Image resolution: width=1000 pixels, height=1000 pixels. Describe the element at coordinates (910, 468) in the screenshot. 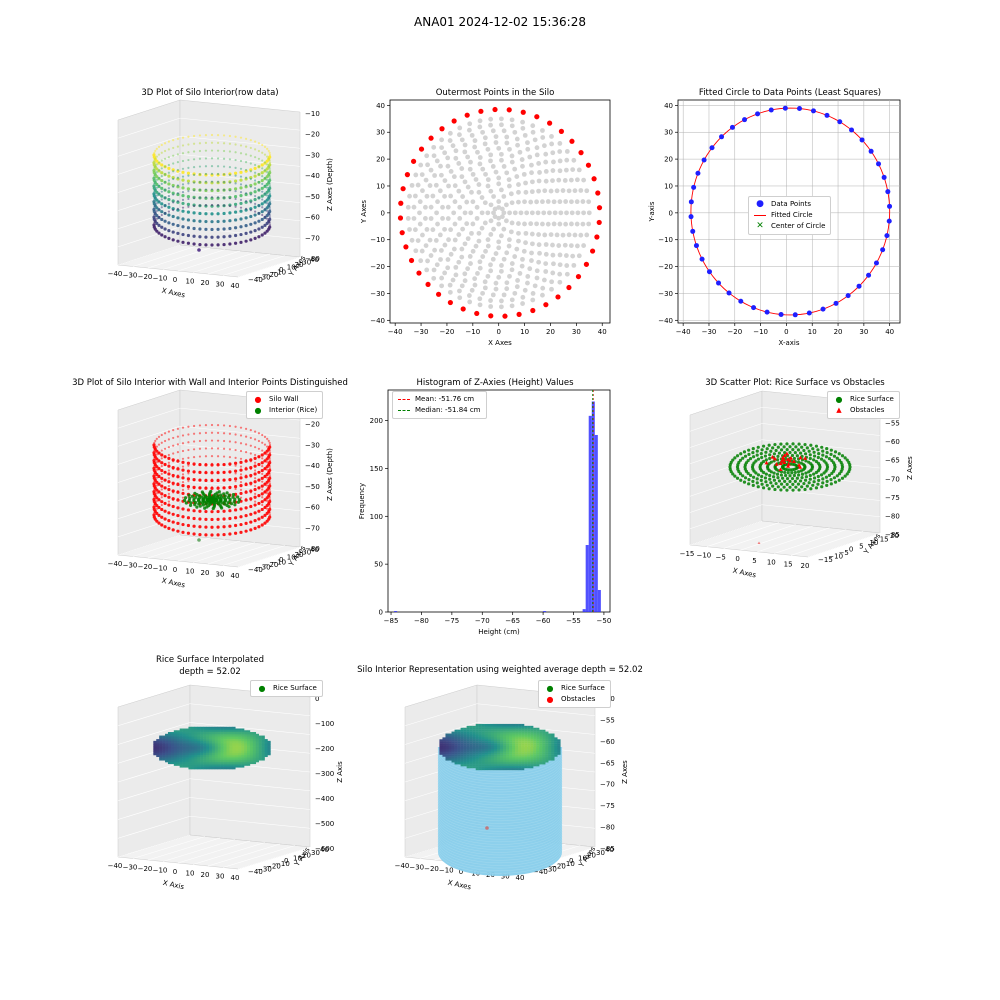

I see `z-axis-label: Z Axes` at that location.